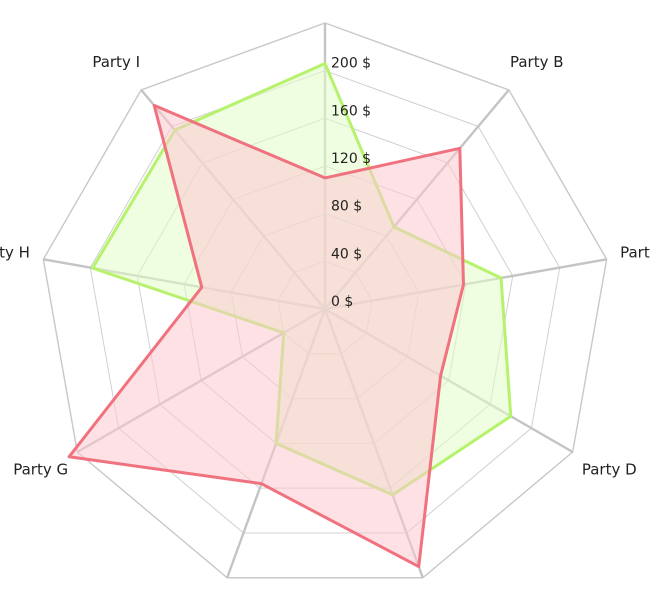 The height and width of the screenshot is (603, 650). Describe the element at coordinates (351, 183) in the screenshot. I see `radial-tick-labels: 0 $ 40 $ 80 $ 120 $ 160 $ 200 $` at that location.